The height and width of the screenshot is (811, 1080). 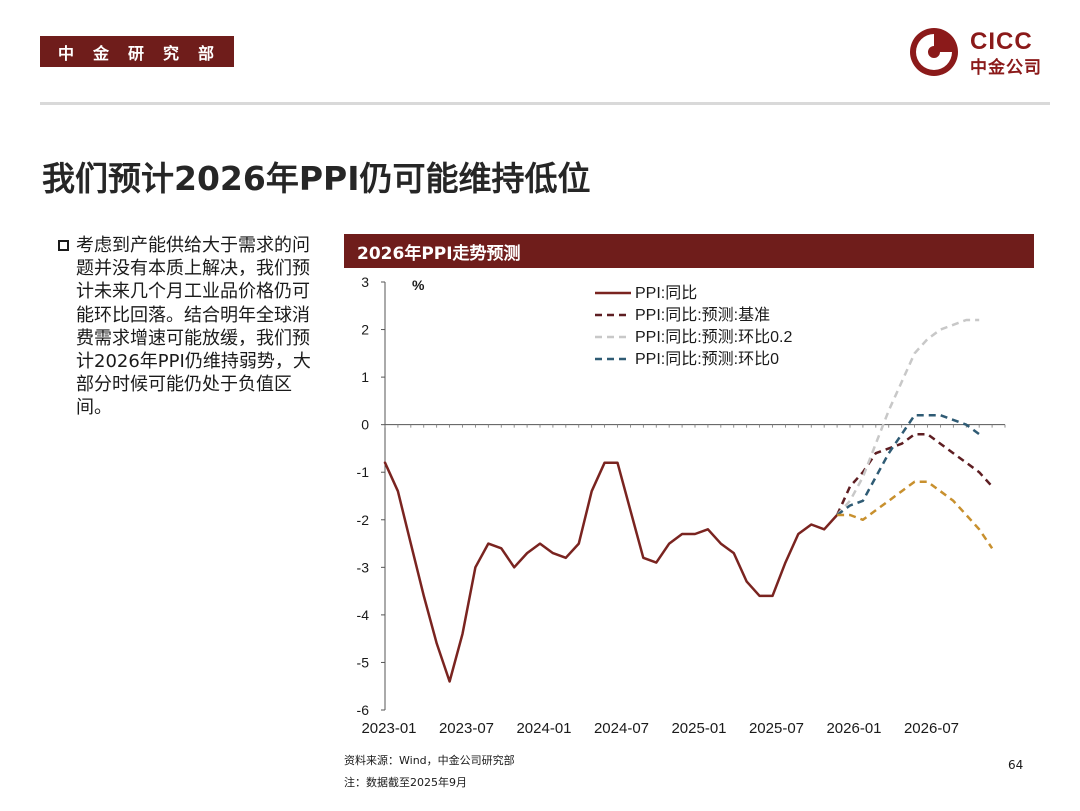 What do you see at coordinates (545, 103) in the screenshot?
I see `header-divider` at bounding box center [545, 103].